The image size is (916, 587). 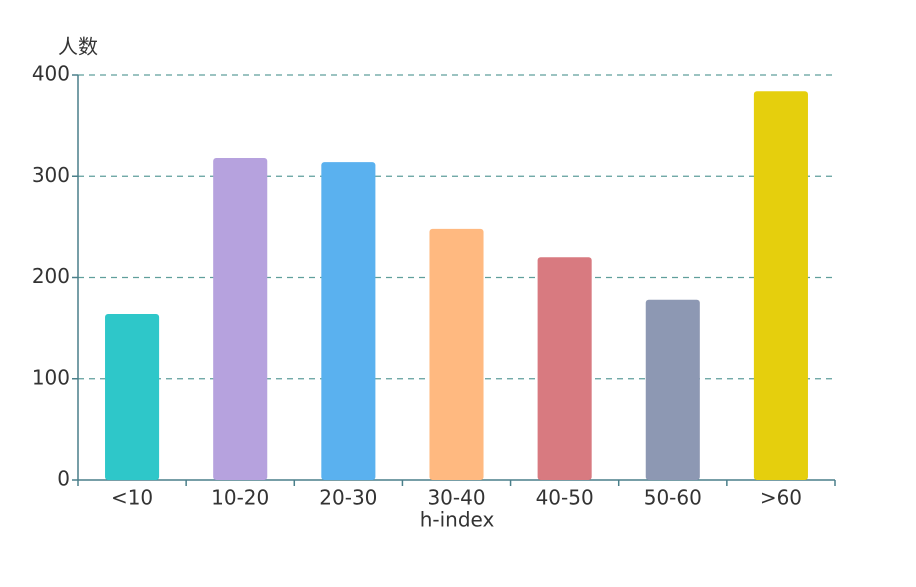 I want to click on x-tick-label: 10-20, so click(x=240, y=498).